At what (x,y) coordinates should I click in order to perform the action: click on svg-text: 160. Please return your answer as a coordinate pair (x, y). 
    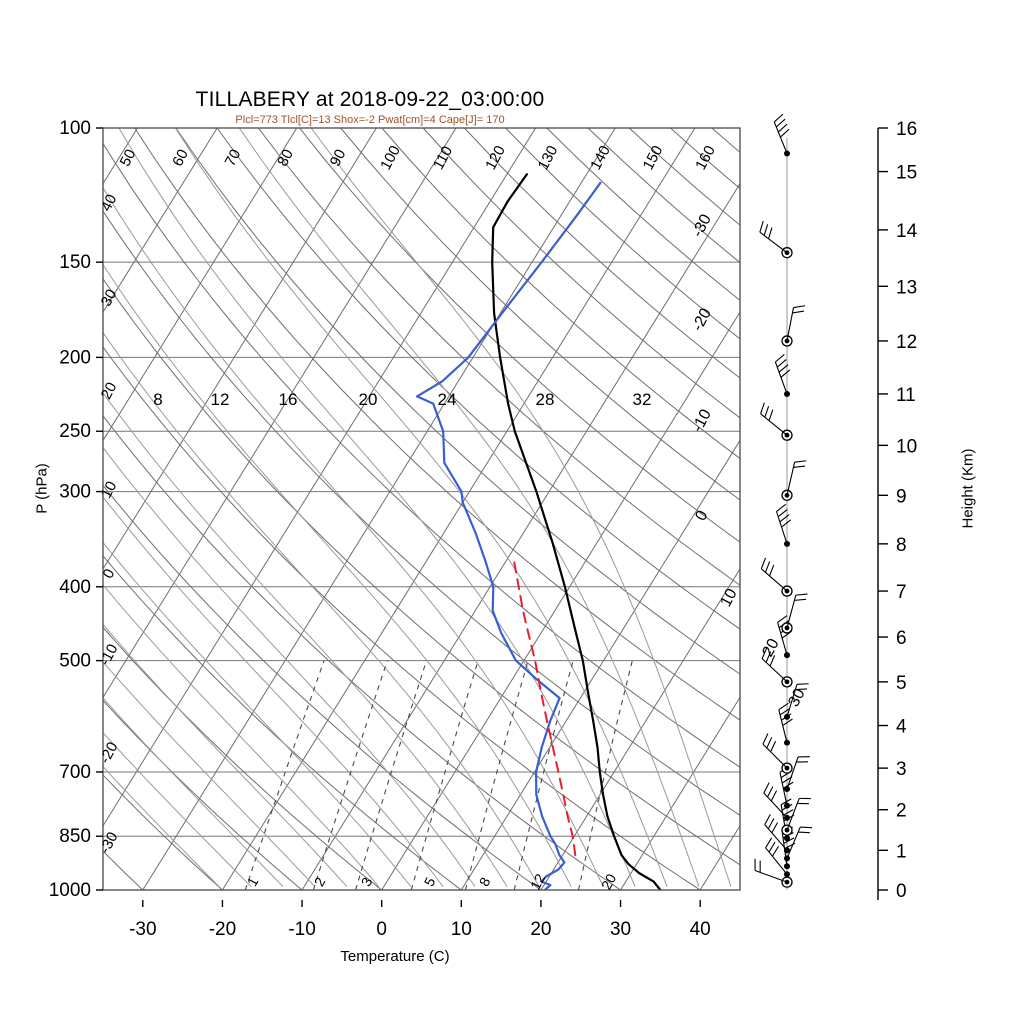
    Looking at the image, I should click on (705, 158).